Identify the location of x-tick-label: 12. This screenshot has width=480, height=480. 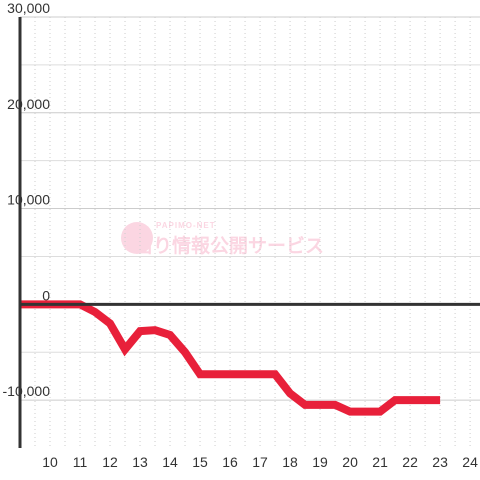
(110, 462).